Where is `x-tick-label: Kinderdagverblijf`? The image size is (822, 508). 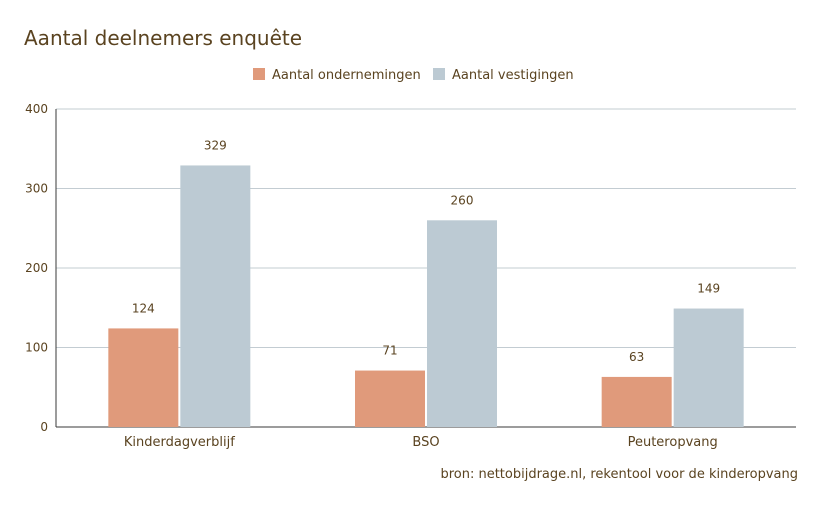 x-tick-label: Kinderdagverblijf is located at coordinates (179, 442).